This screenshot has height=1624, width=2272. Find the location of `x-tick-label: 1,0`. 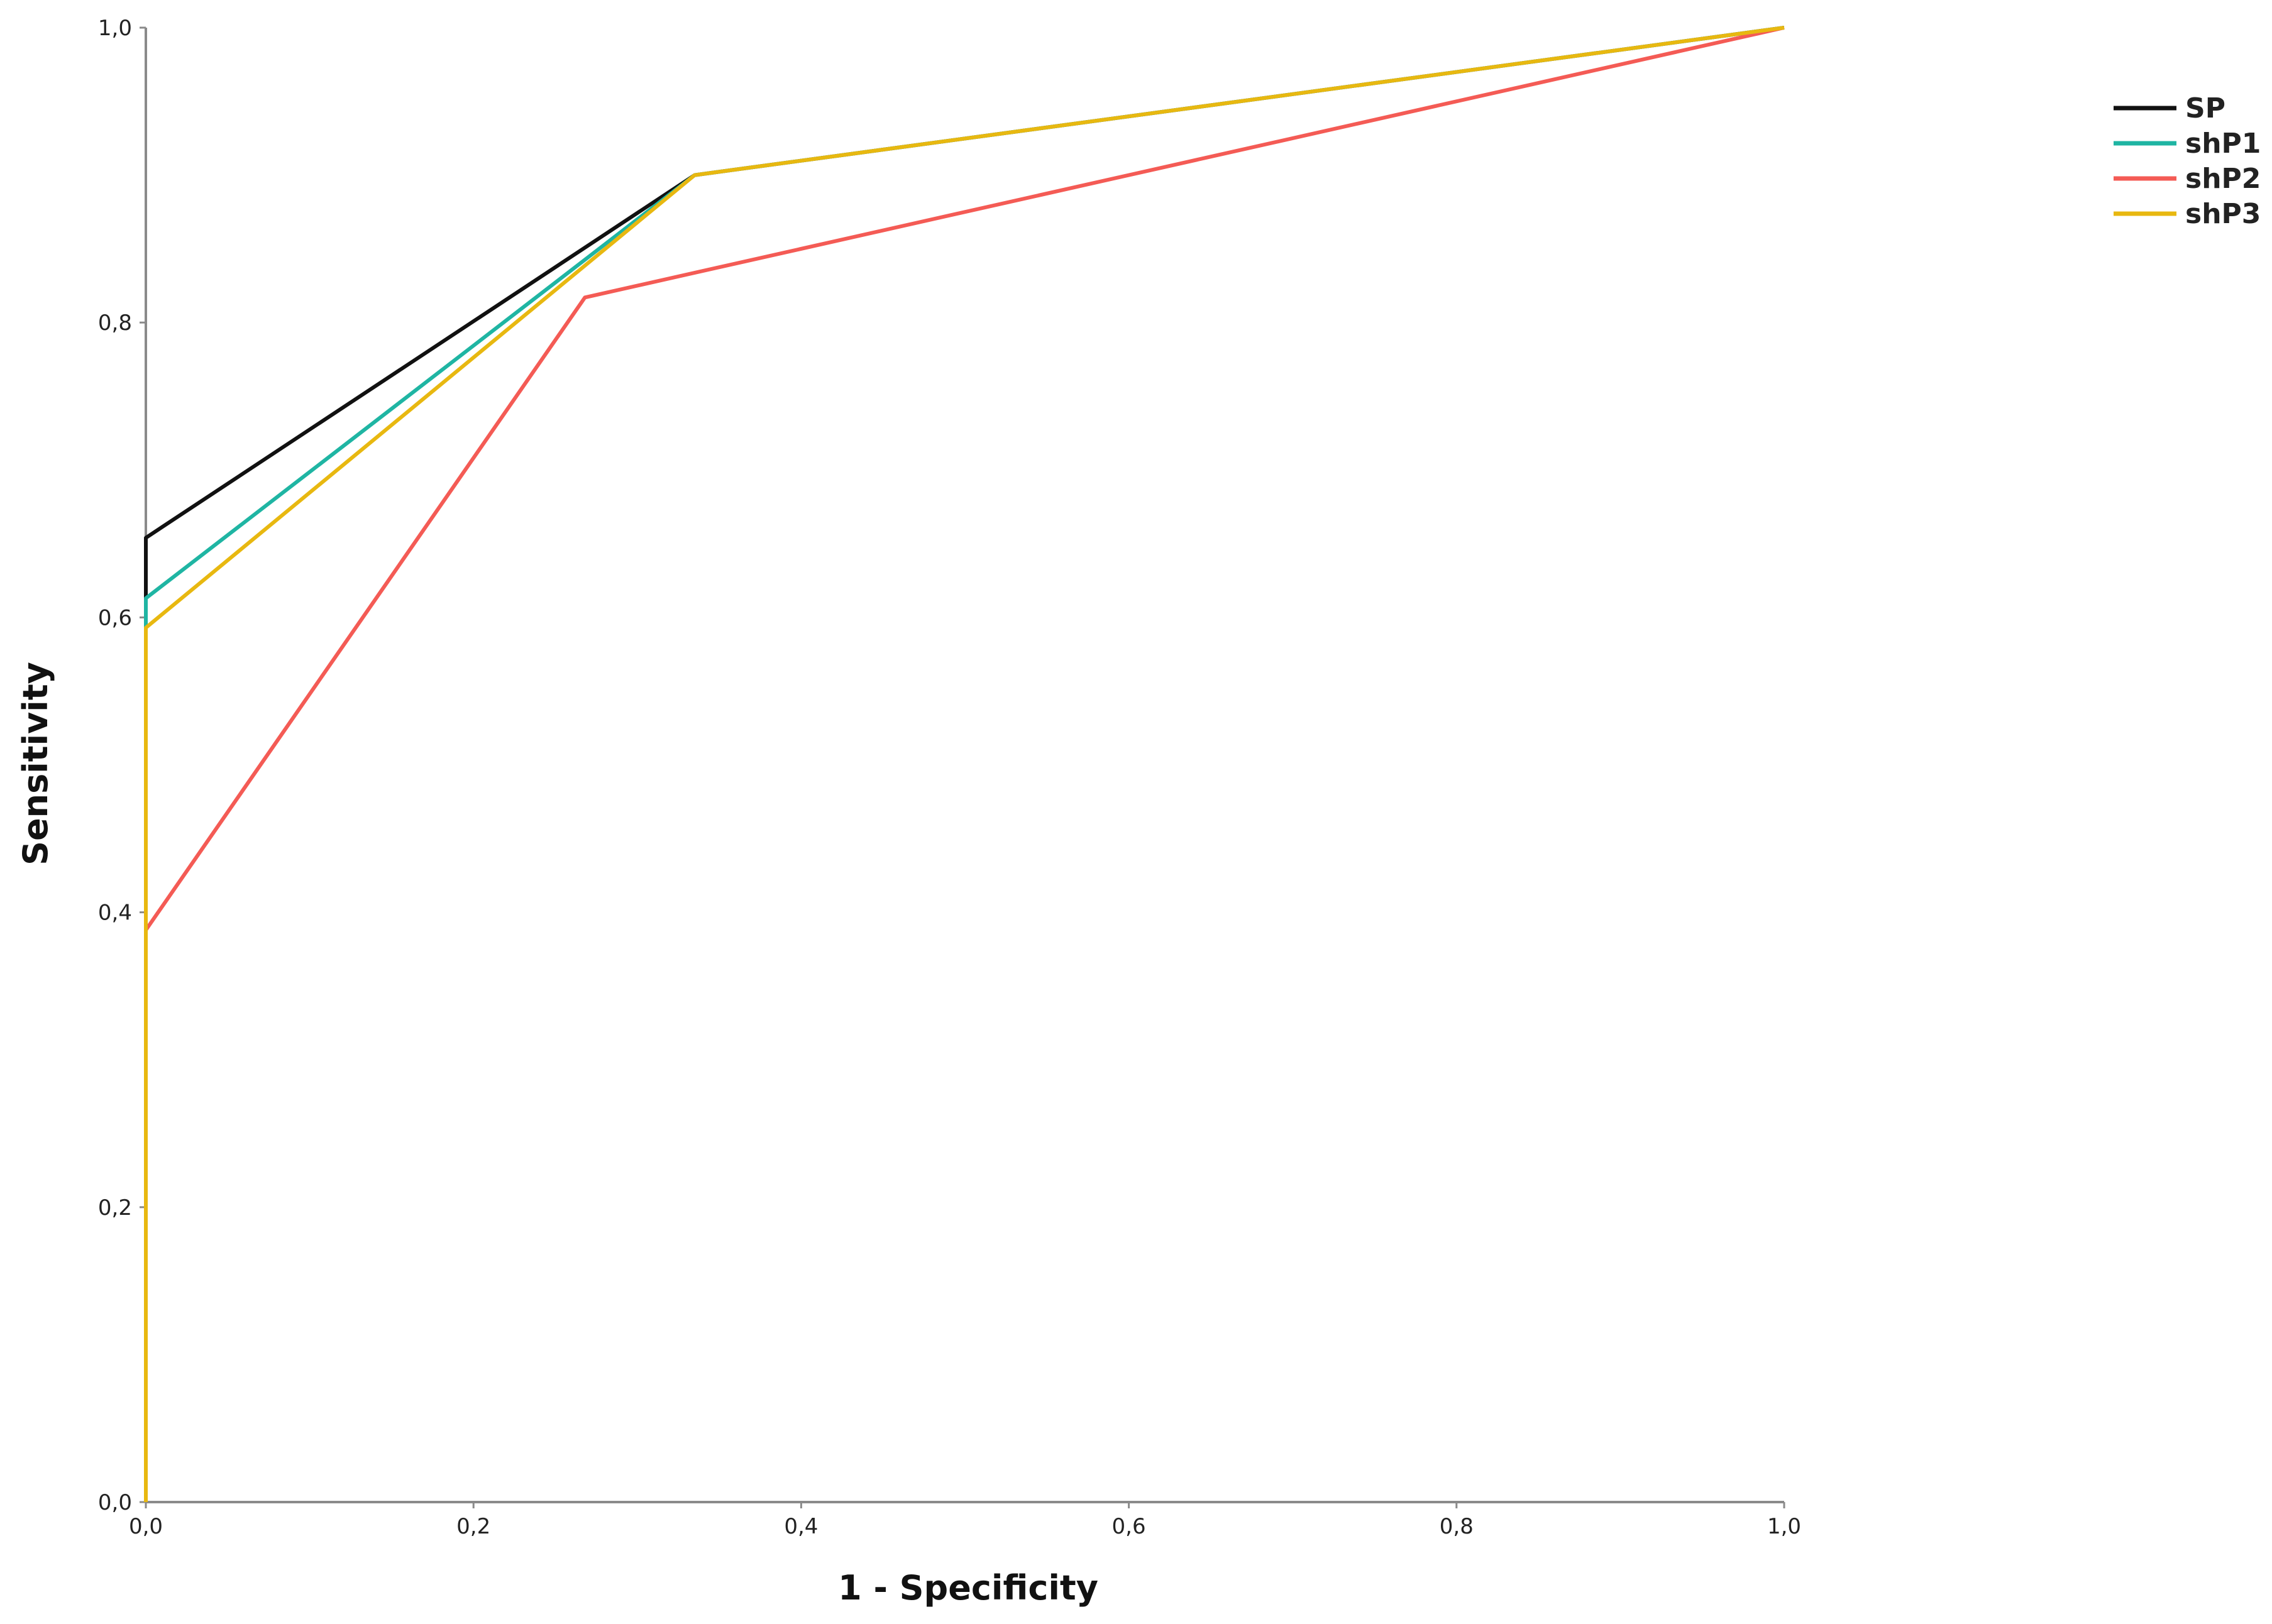

x-tick-label: 1,0 is located at coordinates (1784, 1526).